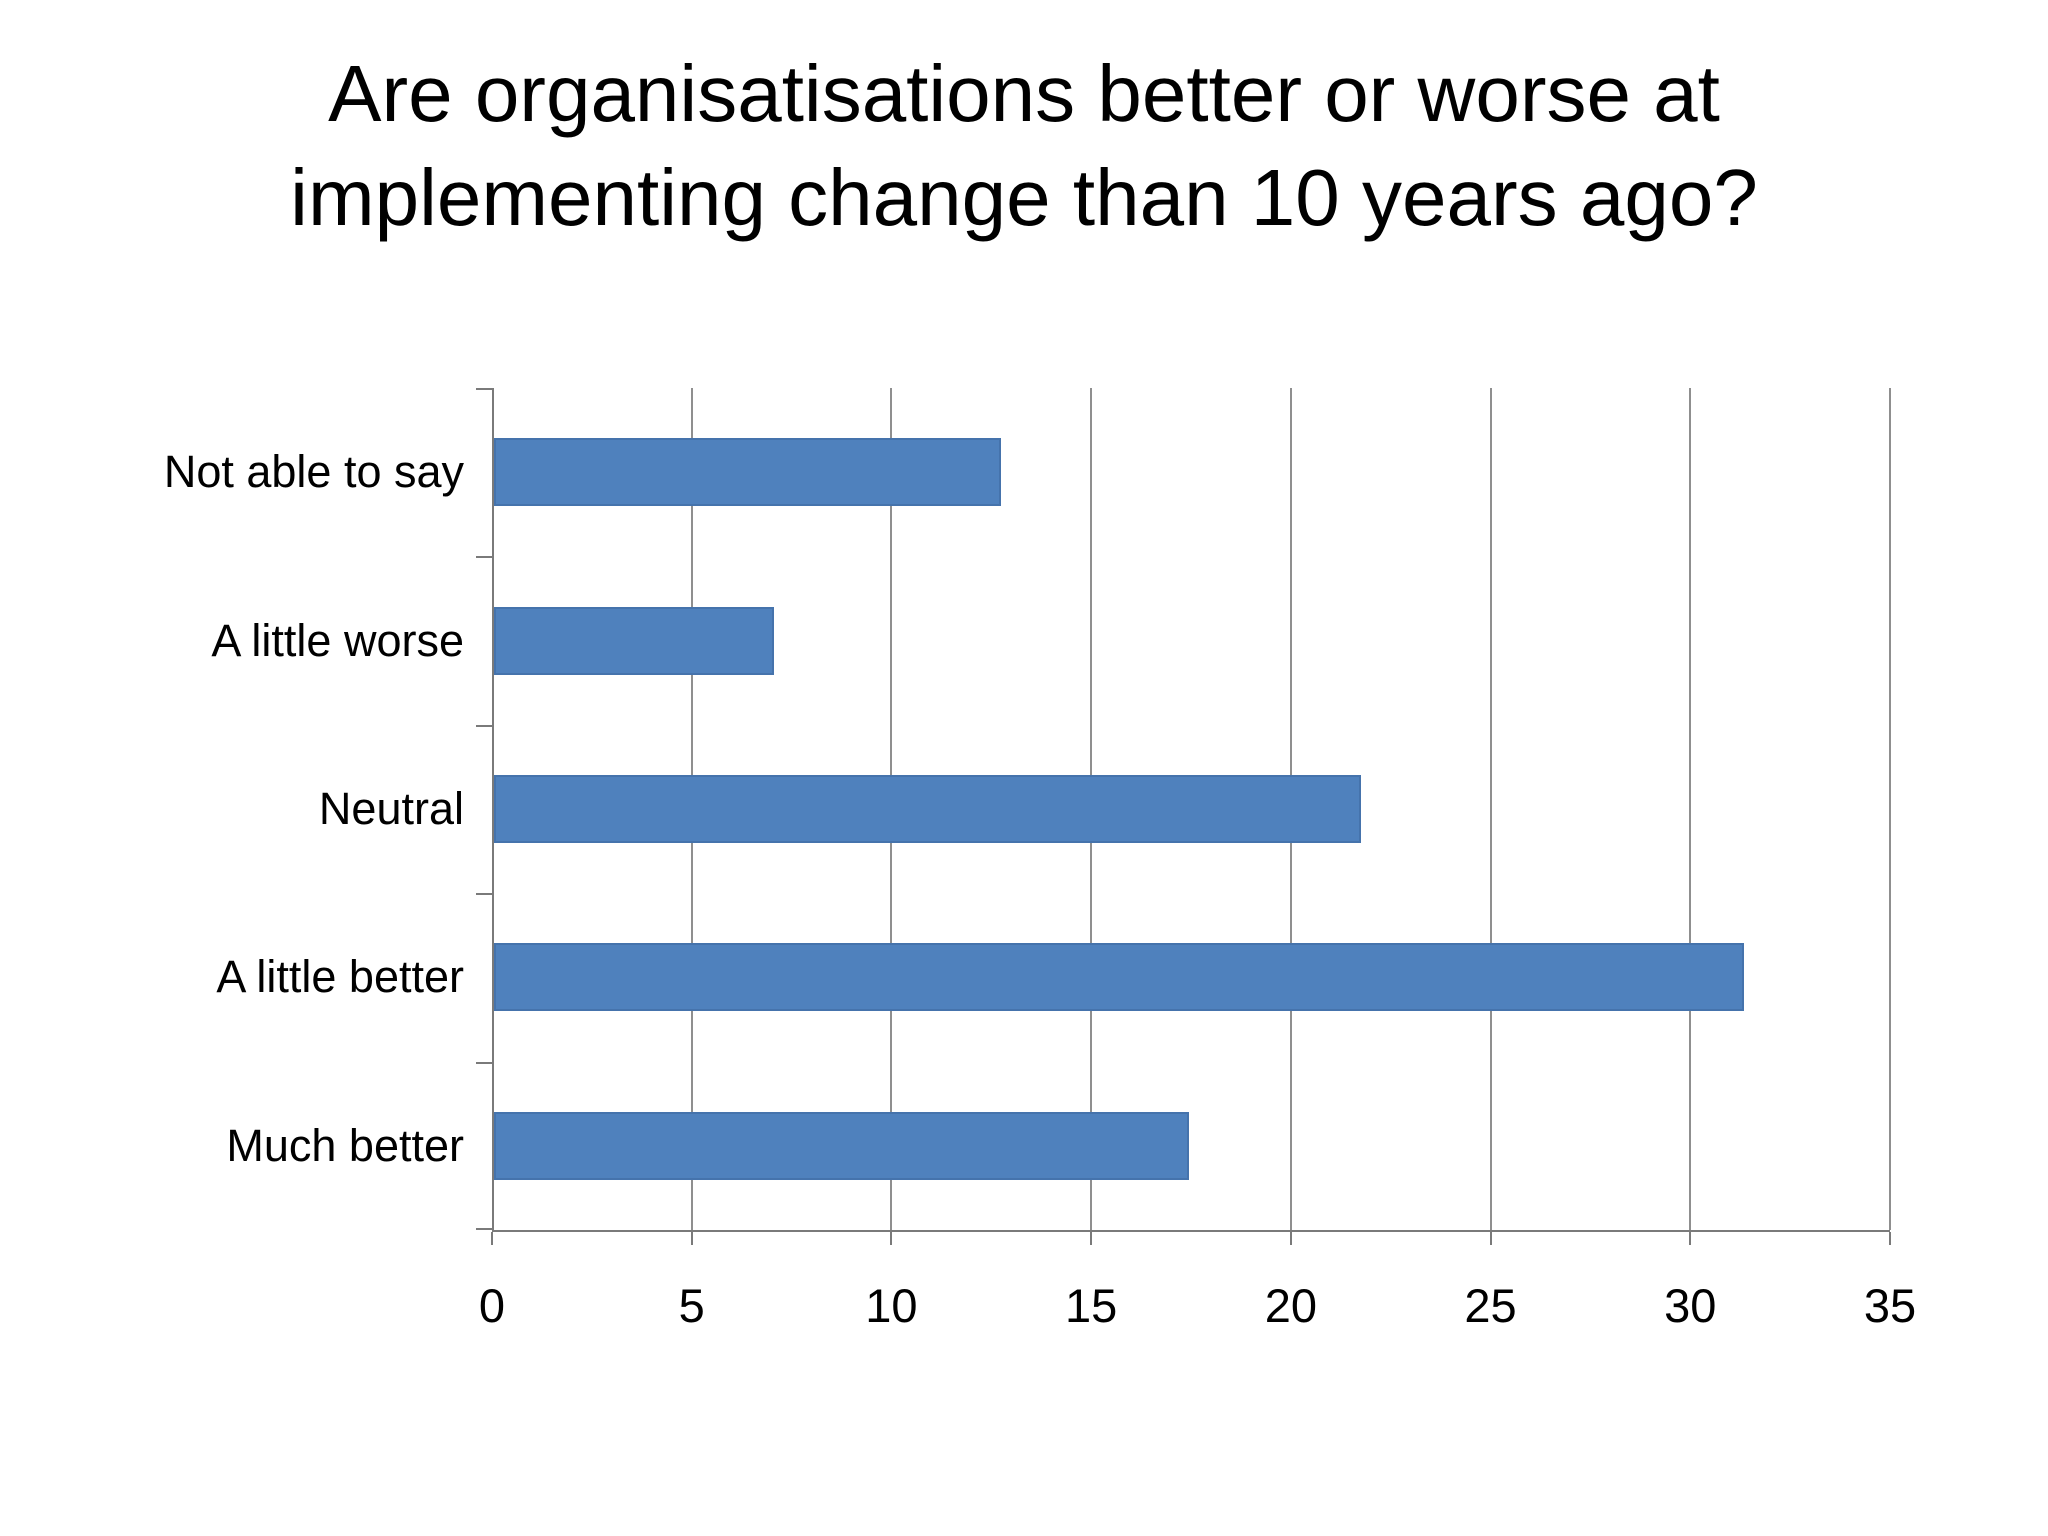 This screenshot has width=2048, height=1536. I want to click on chart-title-line1: Are organisatisations better or worse at, so click(1024, 93).